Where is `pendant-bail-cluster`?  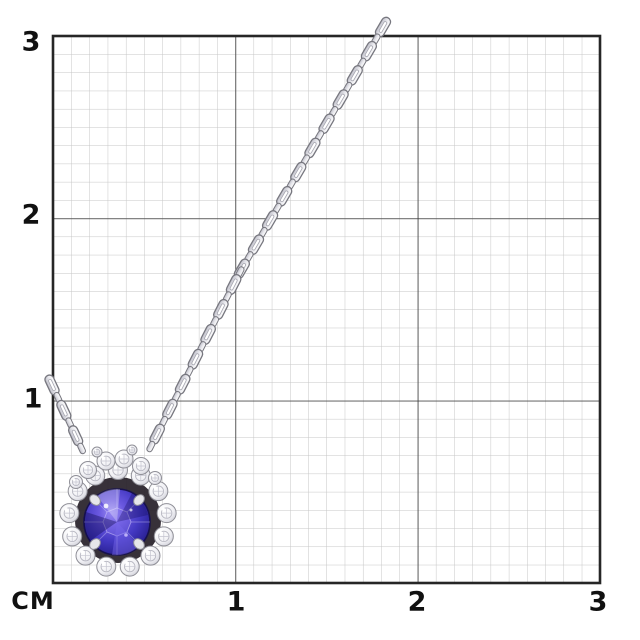
pendant-bail-cluster is located at coordinates (115, 466).